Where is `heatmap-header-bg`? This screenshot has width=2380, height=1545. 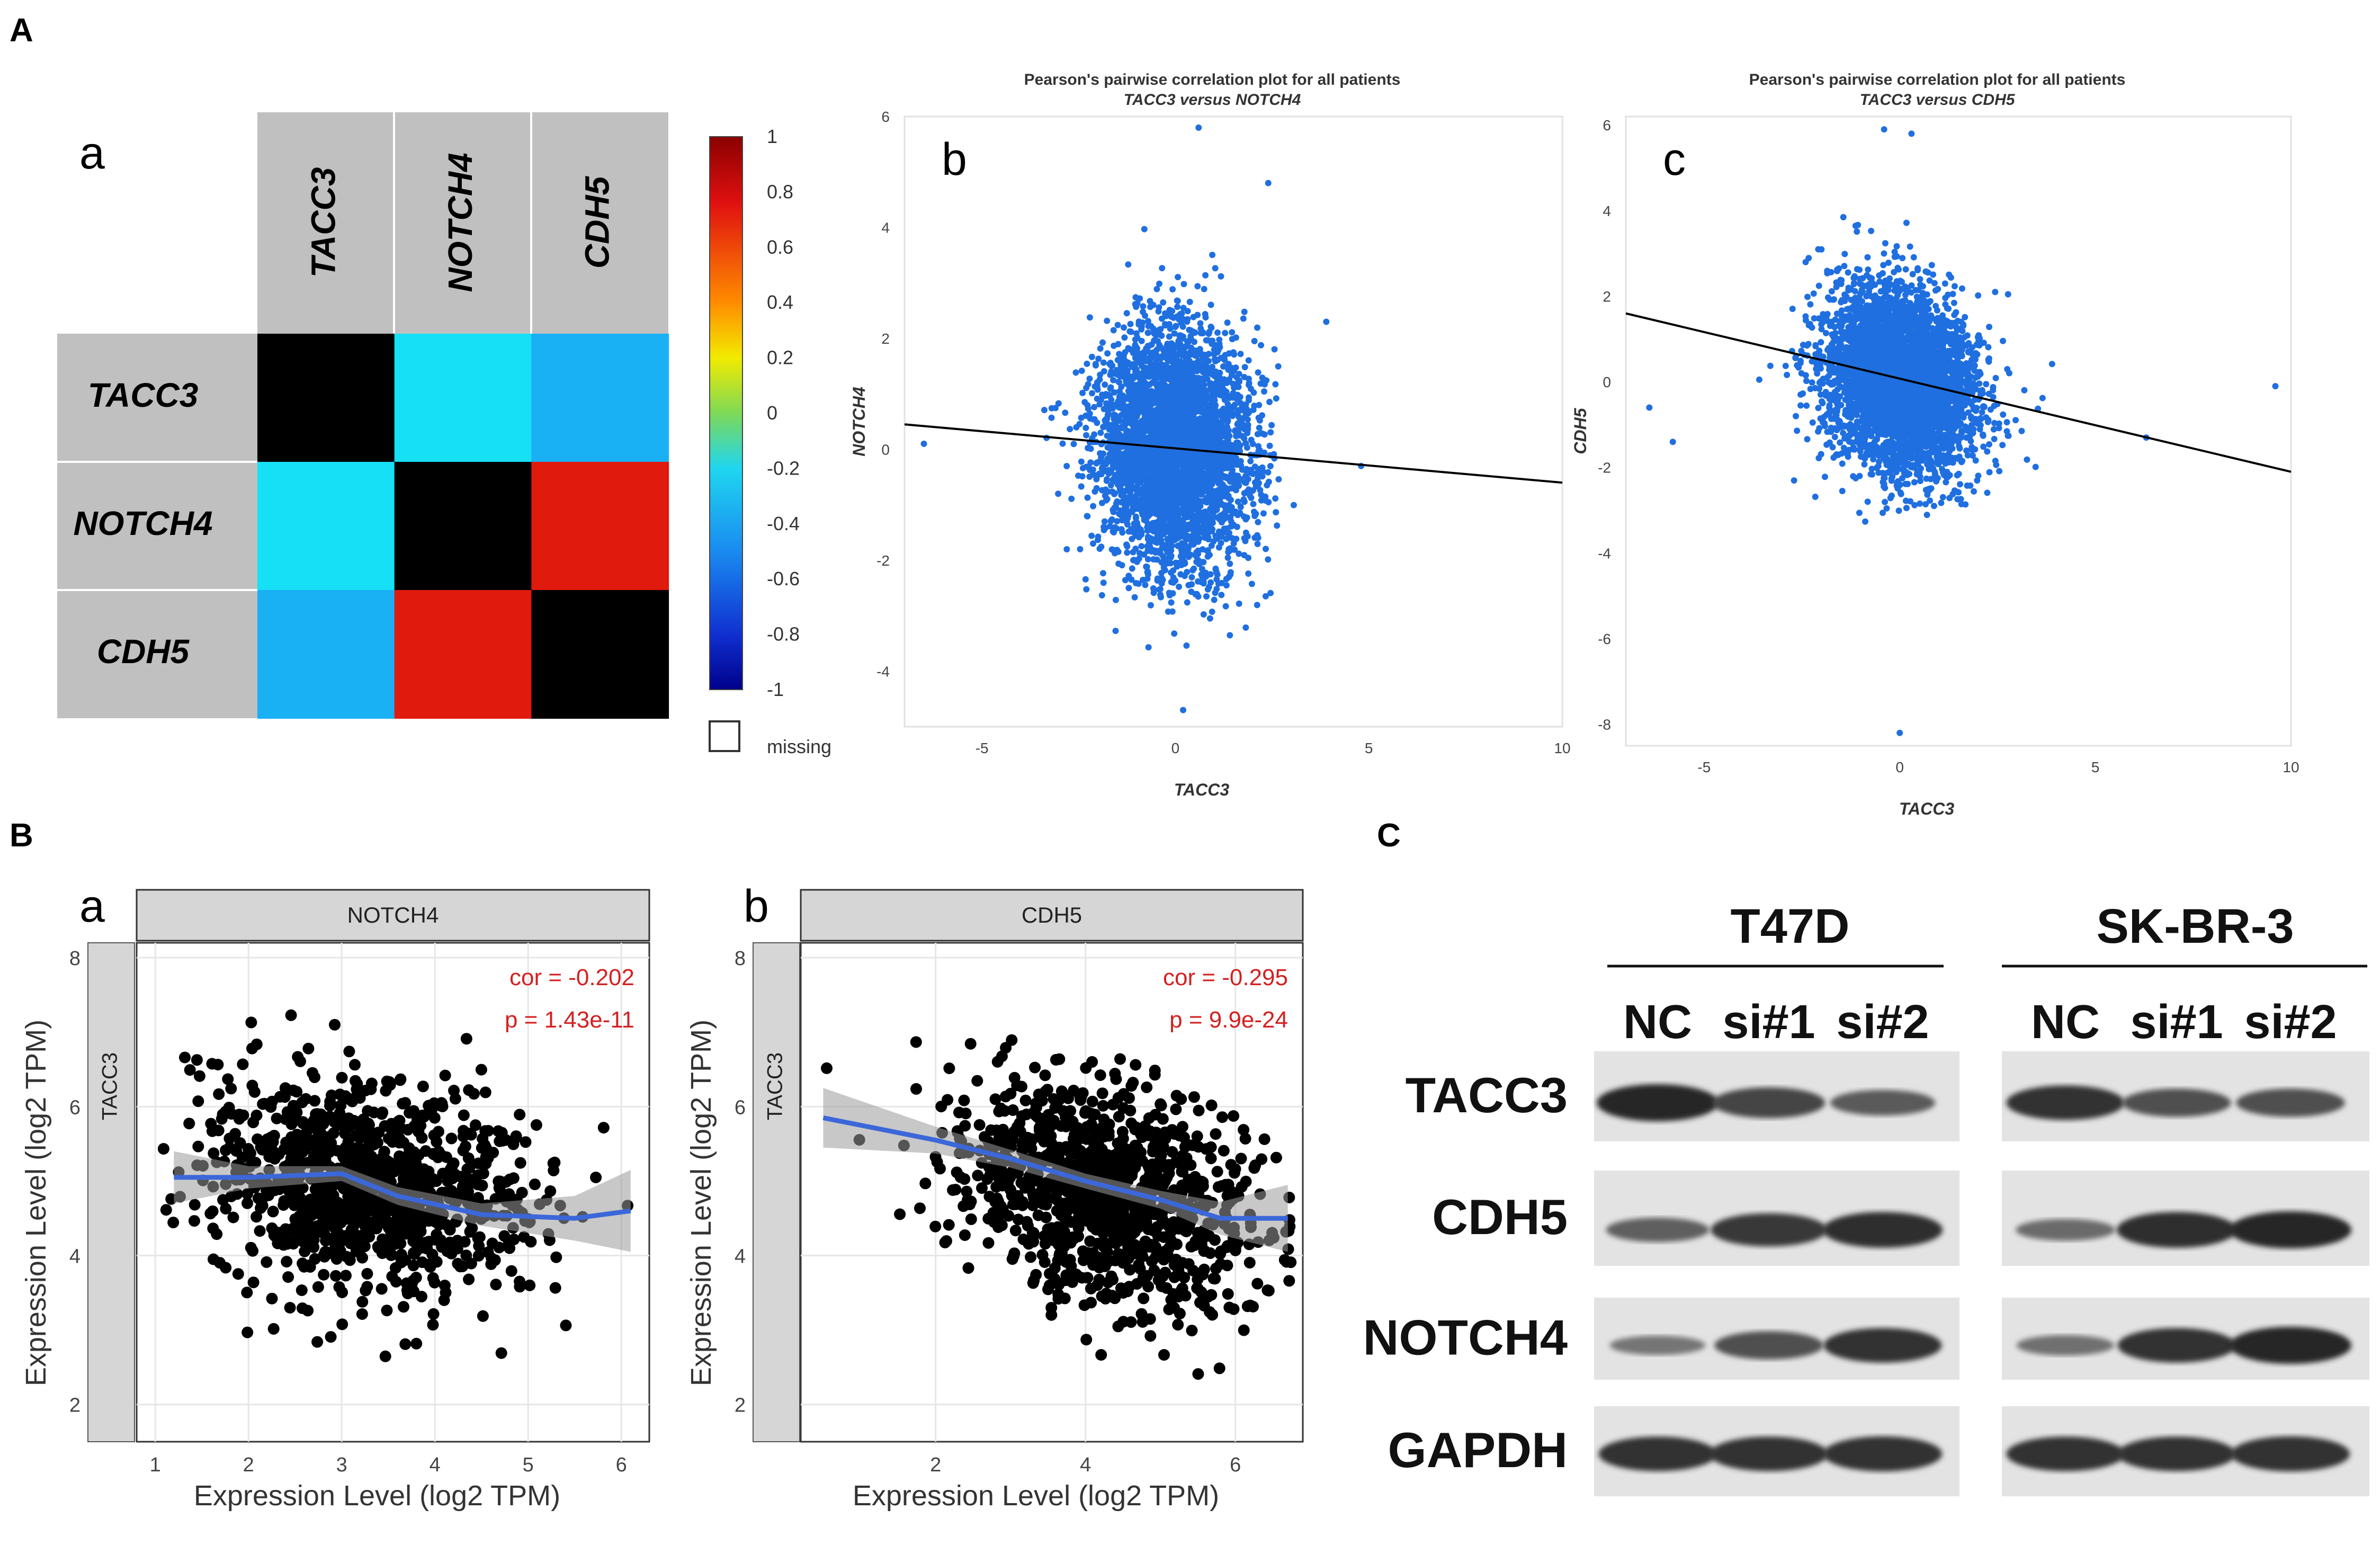 heatmap-header-bg is located at coordinates (462, 223).